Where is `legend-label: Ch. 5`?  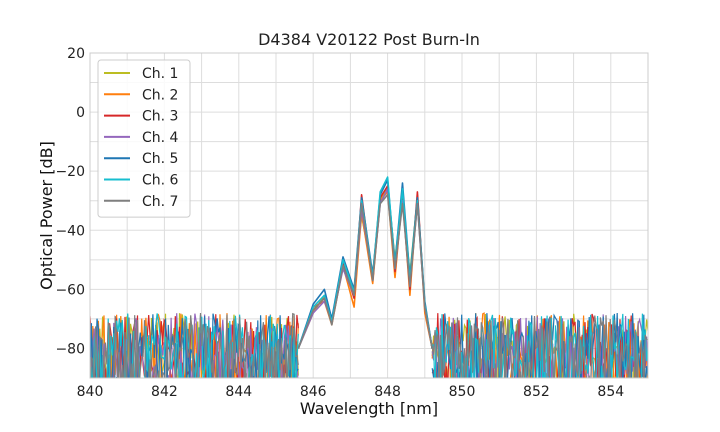 legend-label: Ch. 5 is located at coordinates (160, 159).